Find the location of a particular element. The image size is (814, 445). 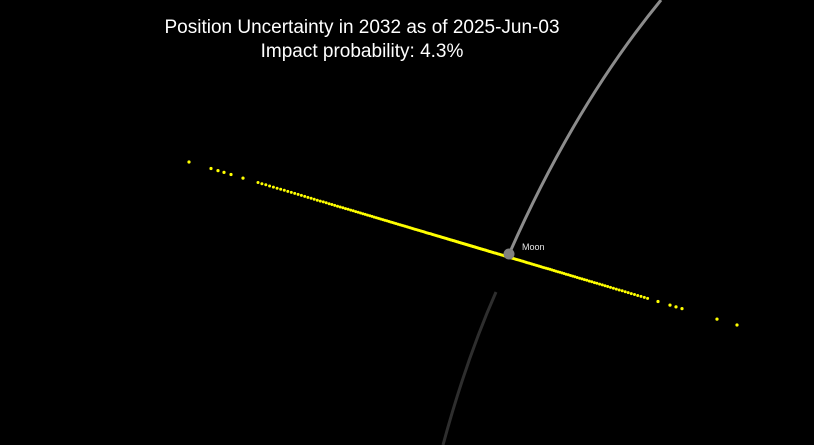

moon-orbit-front is located at coordinates (585, 126).